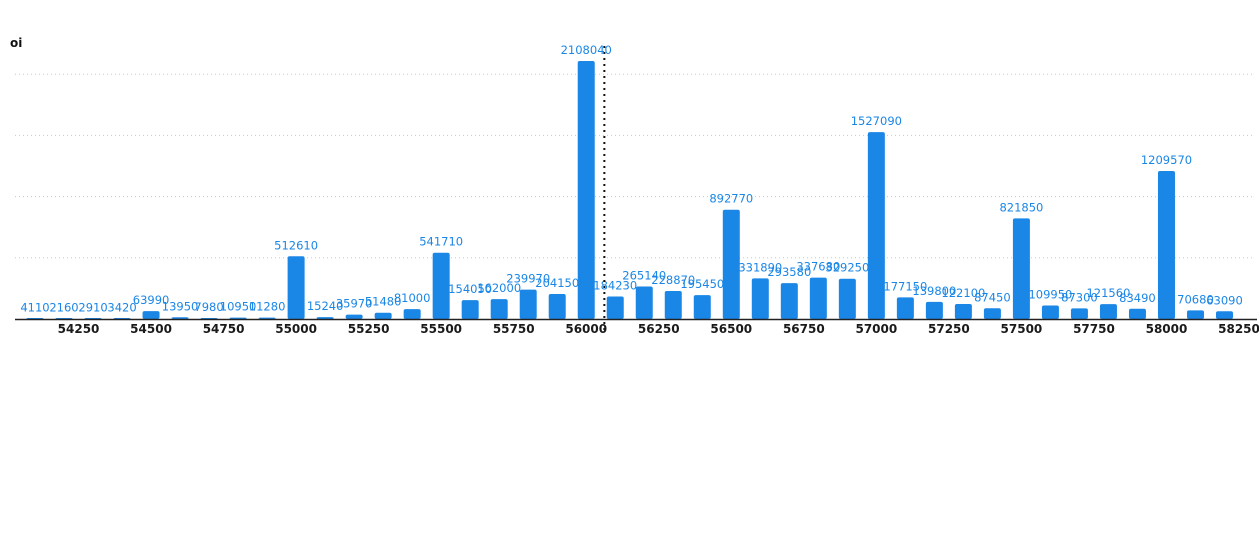  What do you see at coordinates (847, 268) in the screenshot?
I see `bar-value-label: 329250` at bounding box center [847, 268].